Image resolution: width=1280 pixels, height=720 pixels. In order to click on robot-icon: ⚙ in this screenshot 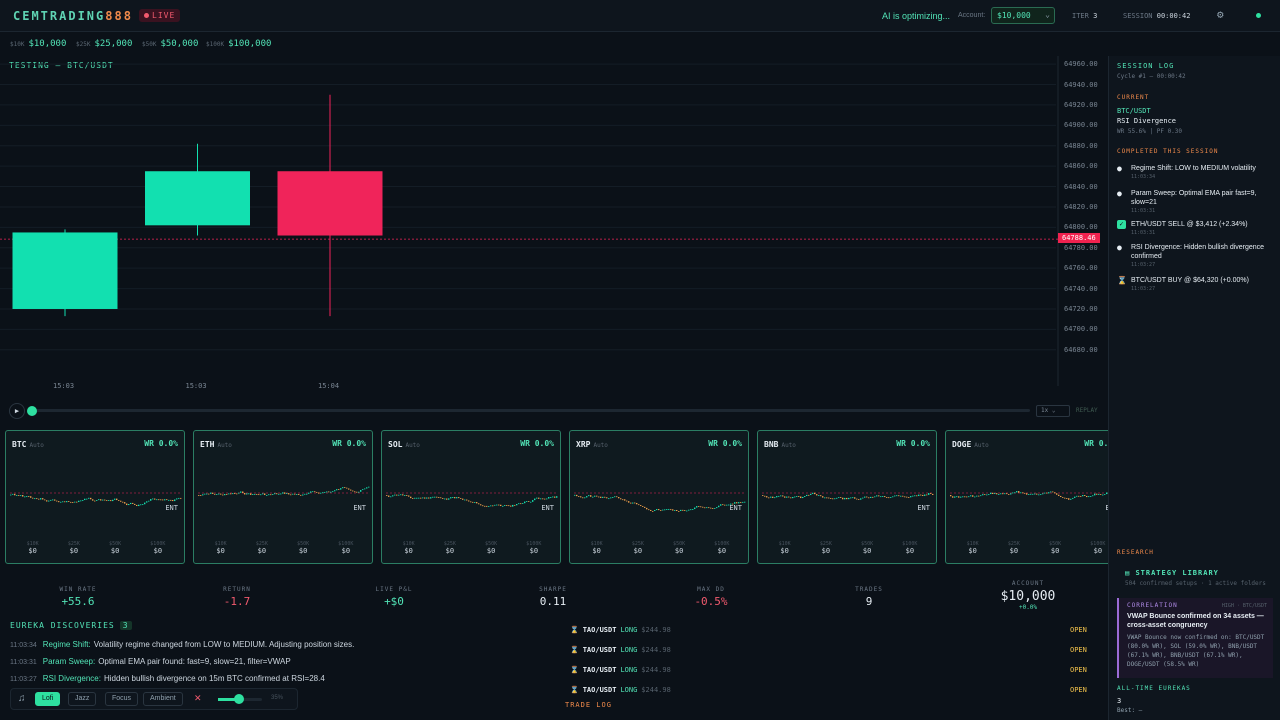, I will do `click(1220, 14)`.